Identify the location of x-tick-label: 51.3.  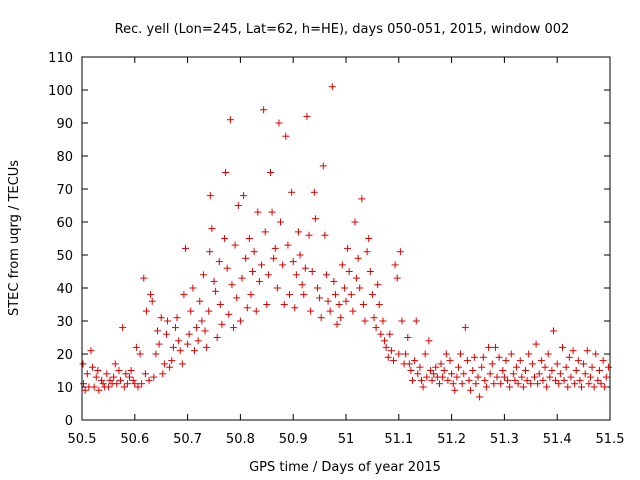
(504, 439).